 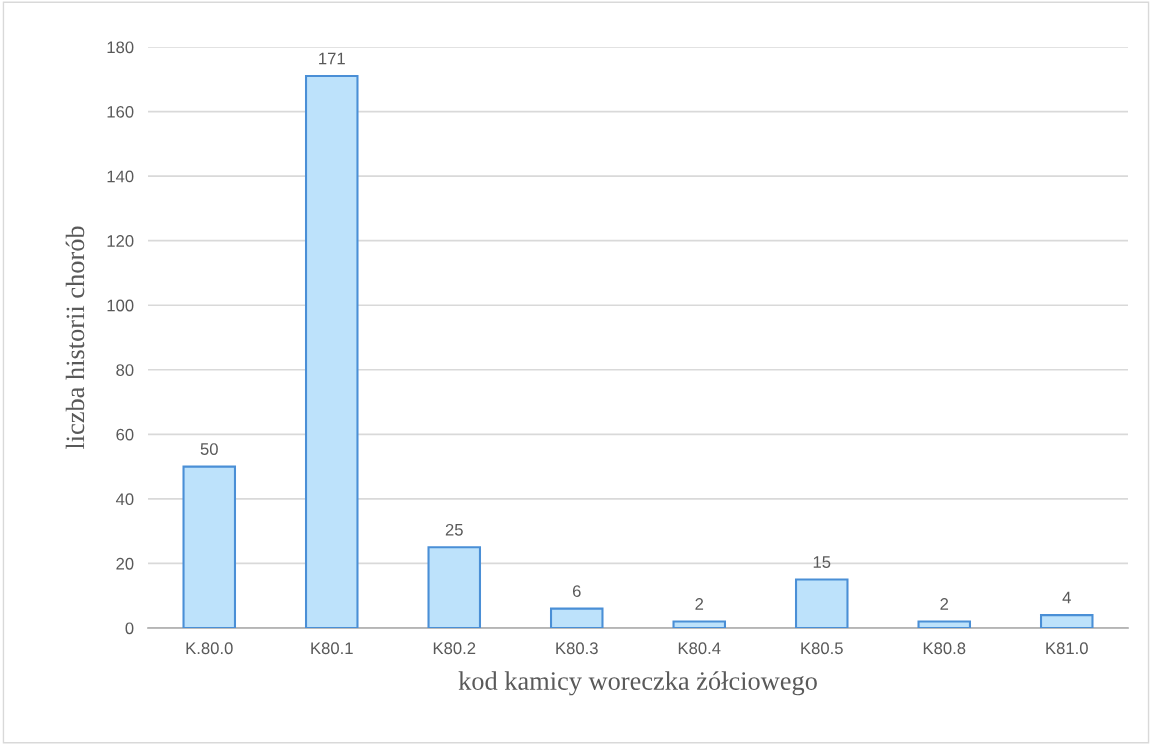 I want to click on y-tick-label: 120, so click(x=120, y=241).